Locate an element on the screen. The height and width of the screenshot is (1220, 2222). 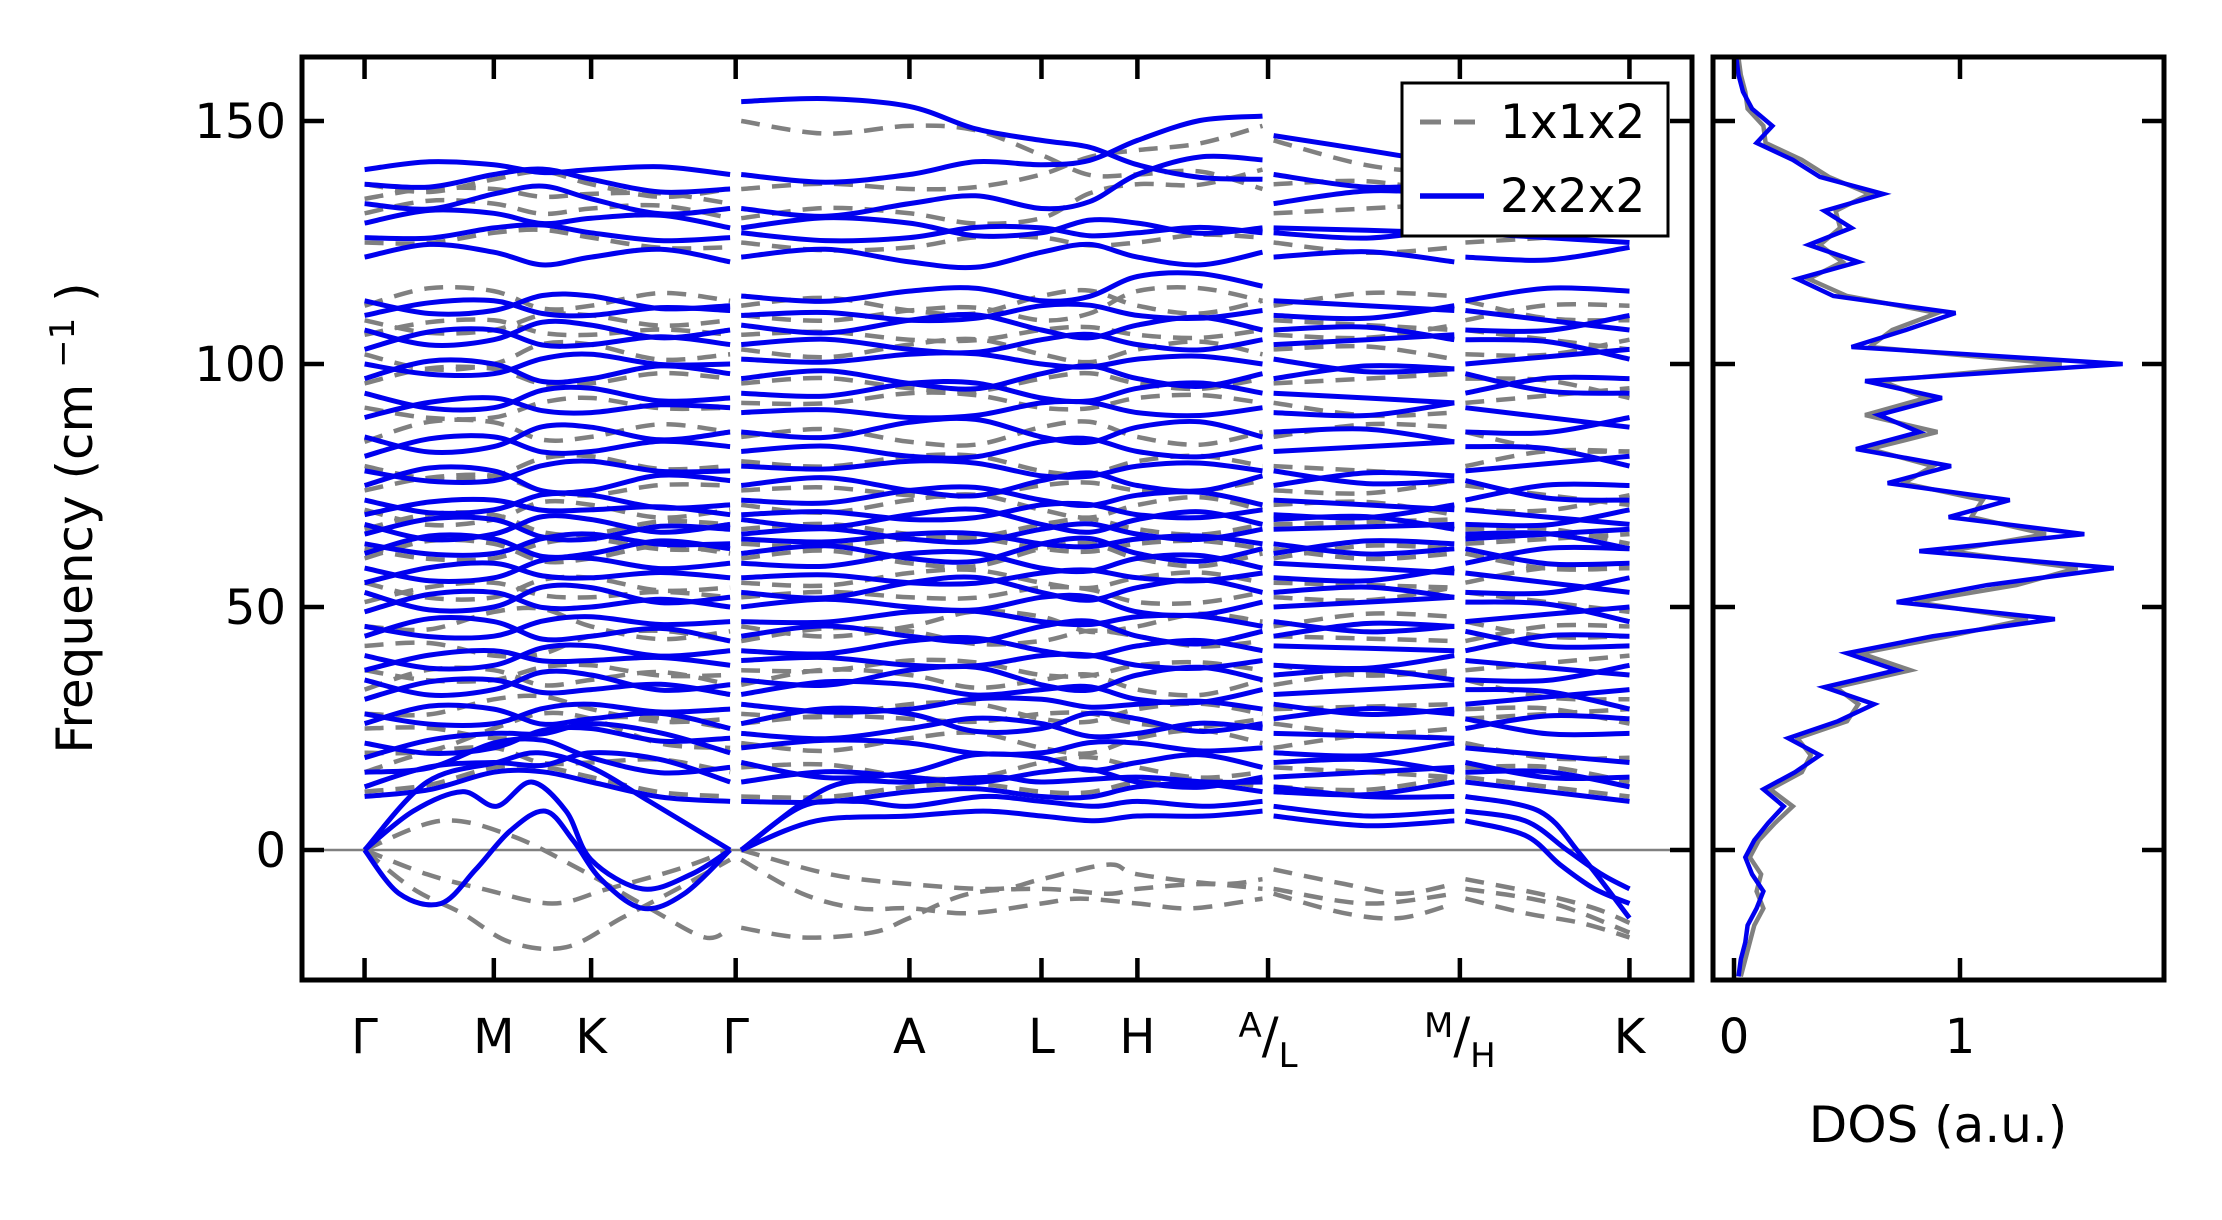
y-tick-label: 50 is located at coordinates (255, 608).